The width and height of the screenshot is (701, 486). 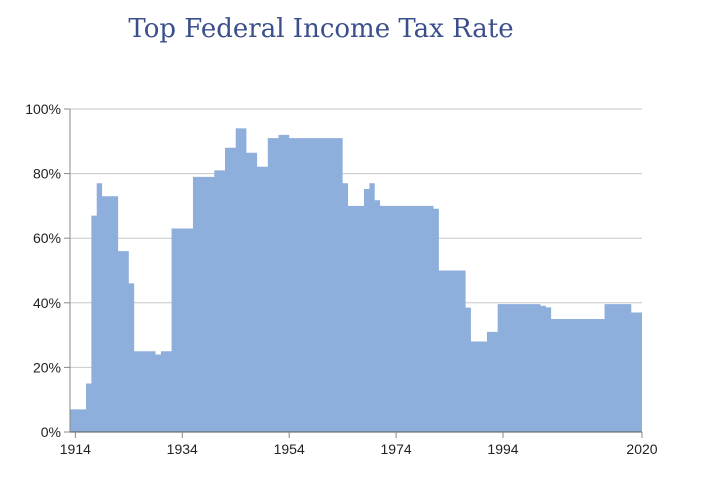 What do you see at coordinates (47, 174) in the screenshot?
I see `y-tick-label: 80%` at bounding box center [47, 174].